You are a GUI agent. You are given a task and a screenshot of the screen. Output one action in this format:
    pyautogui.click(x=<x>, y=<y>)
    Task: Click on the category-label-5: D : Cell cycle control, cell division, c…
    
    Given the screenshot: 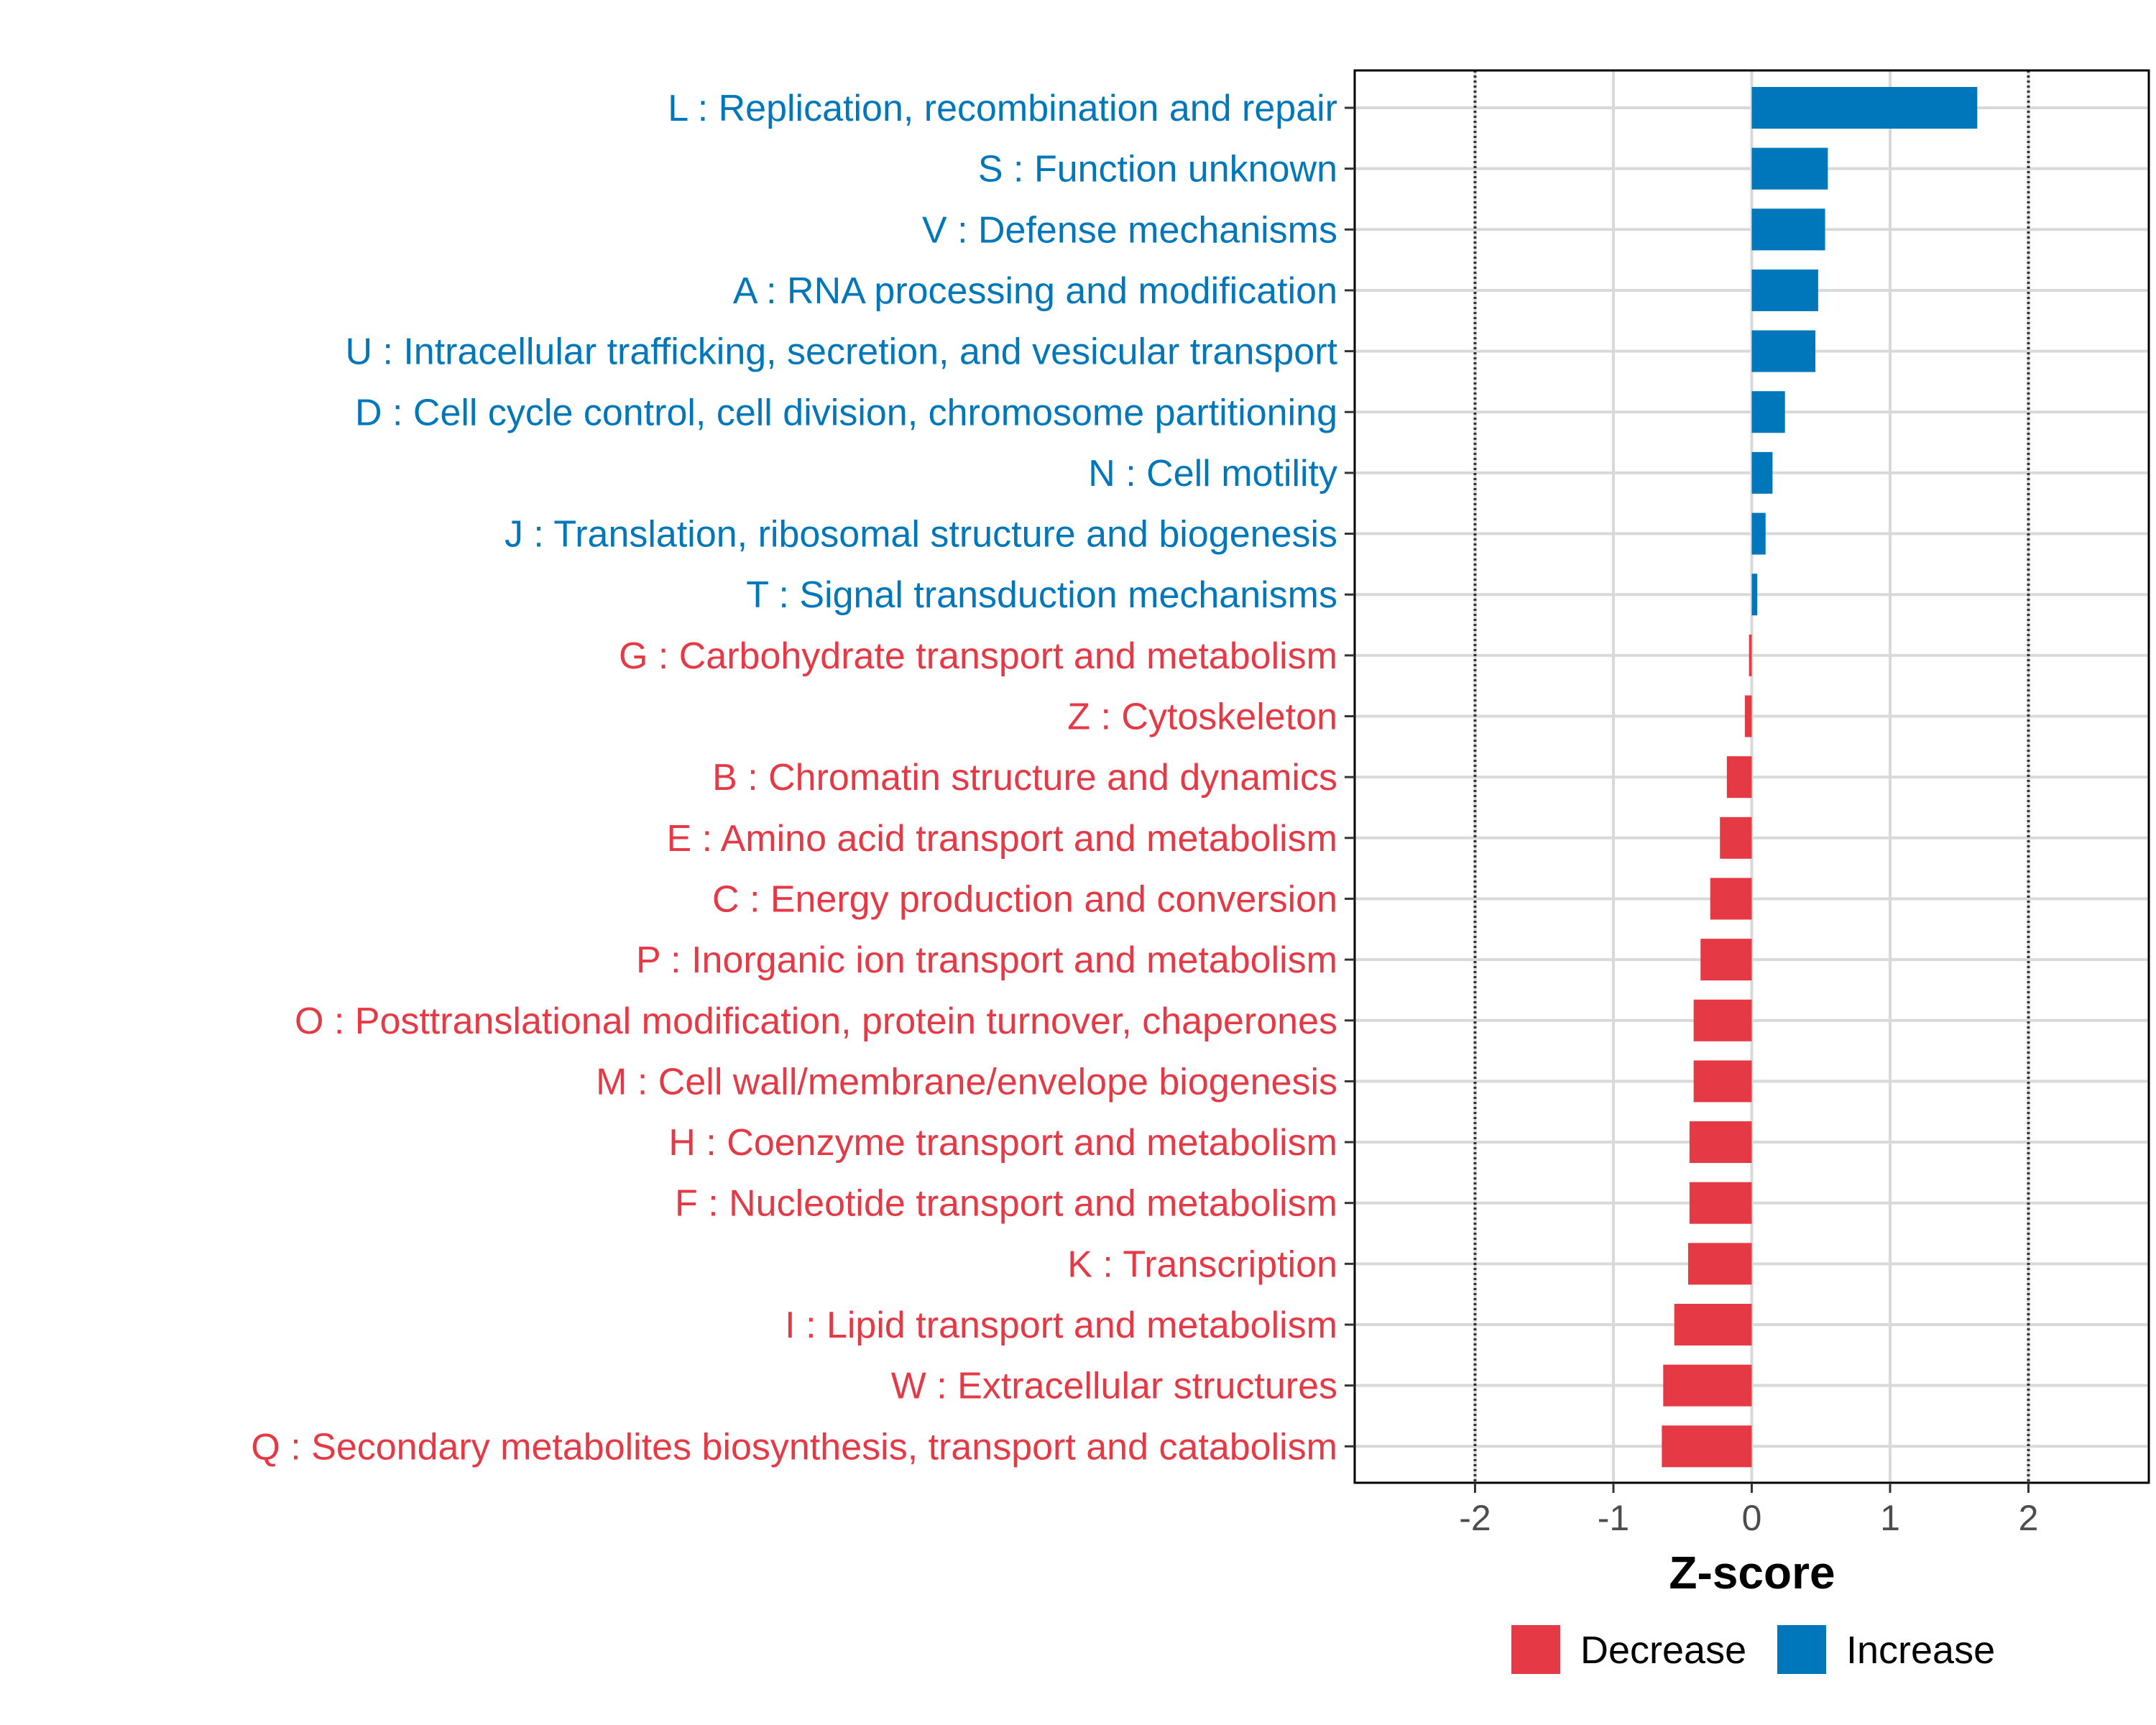 What is the action you would take?
    pyautogui.click(x=846, y=412)
    